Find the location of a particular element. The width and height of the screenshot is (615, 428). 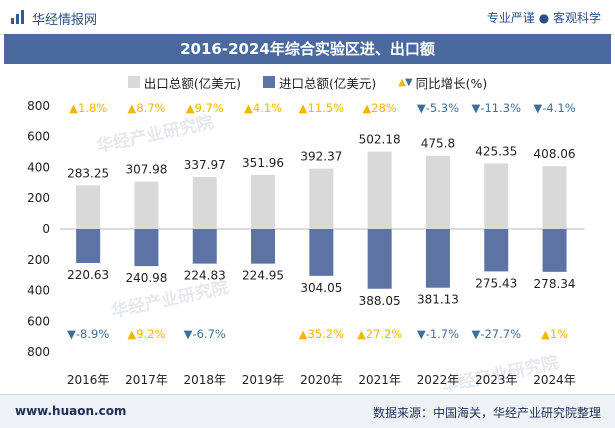

export-value-label: 351.96 is located at coordinates (263, 163).